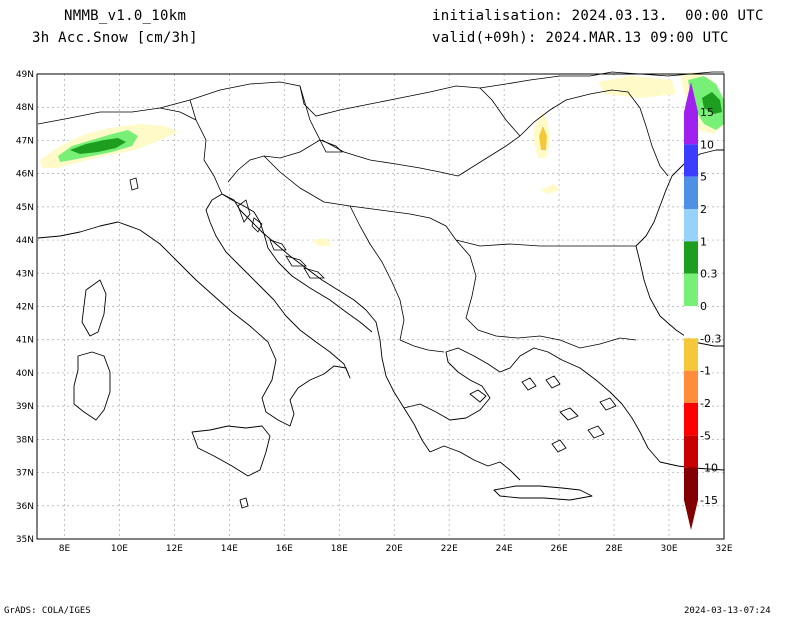 Image resolution: width=800 pixels, height=618 pixels. What do you see at coordinates (25, 308) in the screenshot?
I see `lat-tick-label: 42N` at bounding box center [25, 308].